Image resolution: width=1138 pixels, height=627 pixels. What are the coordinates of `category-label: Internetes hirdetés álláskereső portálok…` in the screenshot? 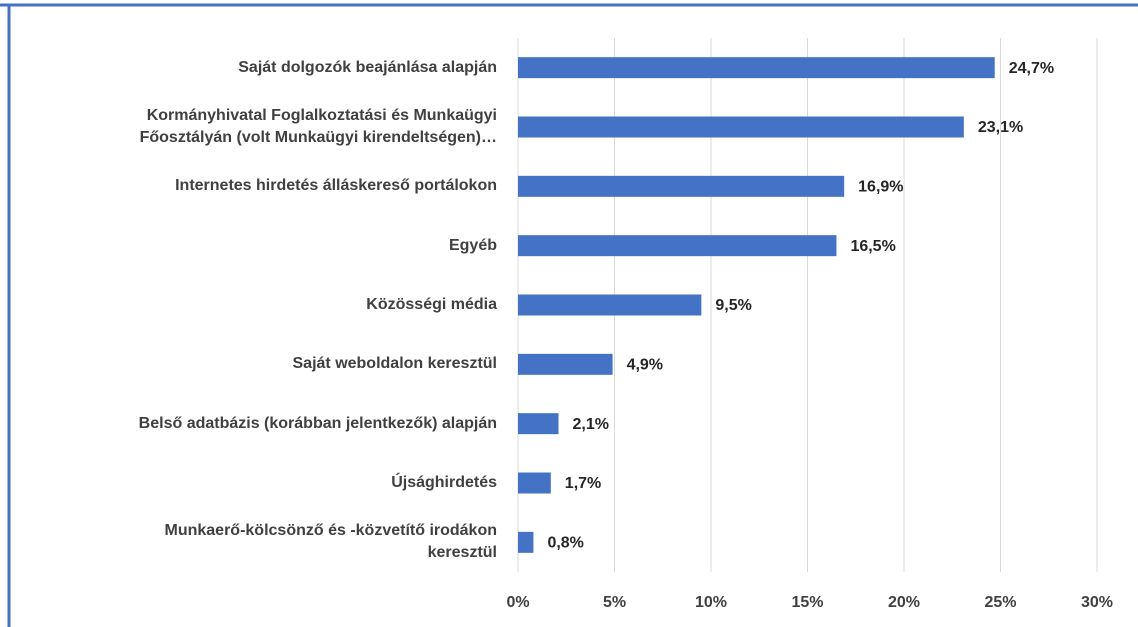 It's located at (336, 186).